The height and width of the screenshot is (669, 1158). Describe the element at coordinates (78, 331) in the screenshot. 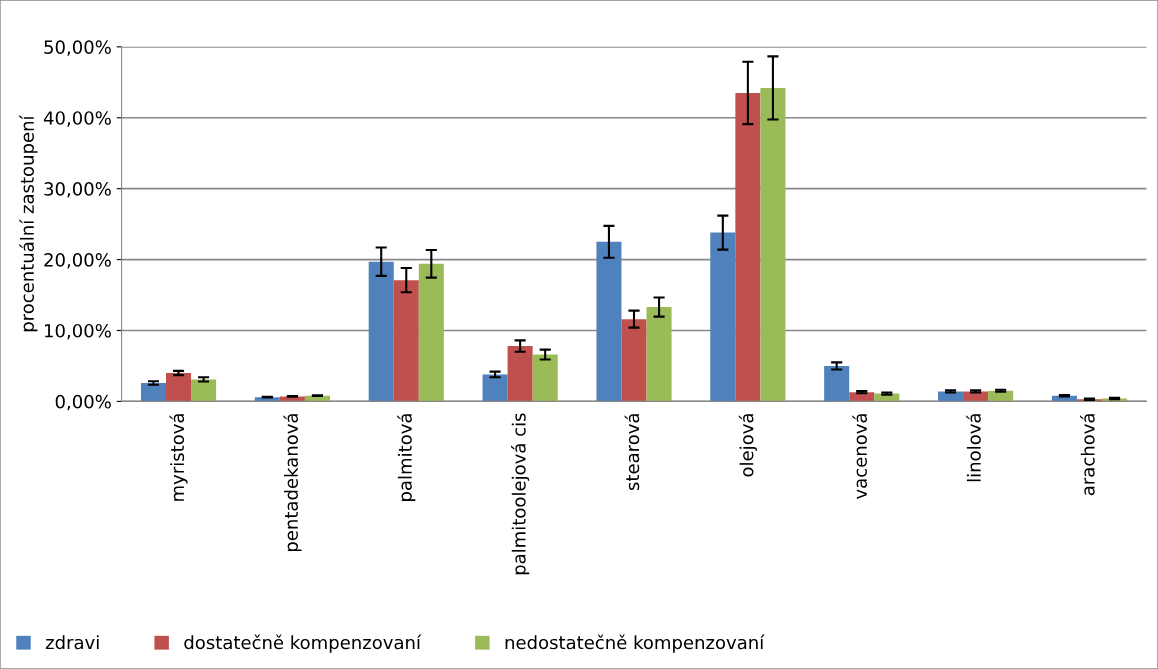

I see `y-tick-label: 10,00%` at that location.